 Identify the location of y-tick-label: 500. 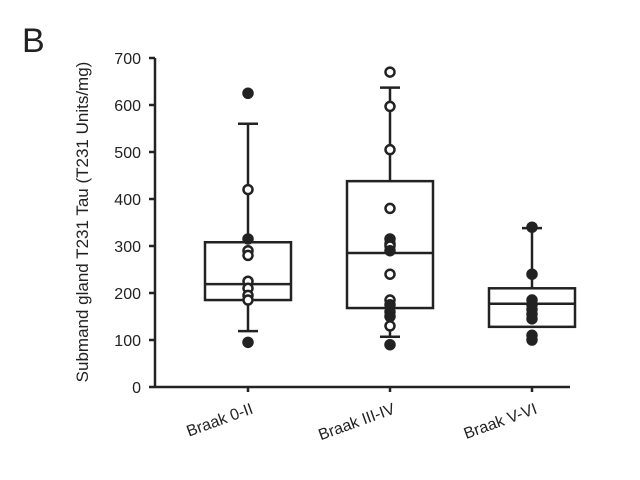
(127, 153).